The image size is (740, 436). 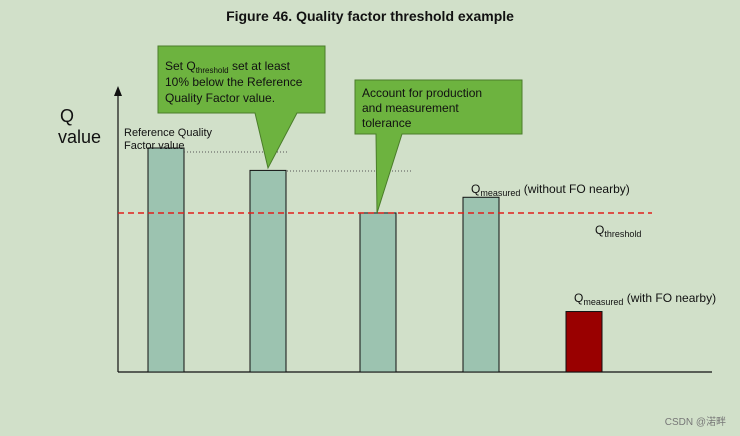 What do you see at coordinates (622, 234) in the screenshot?
I see `q-threshold-sub: threshold` at bounding box center [622, 234].